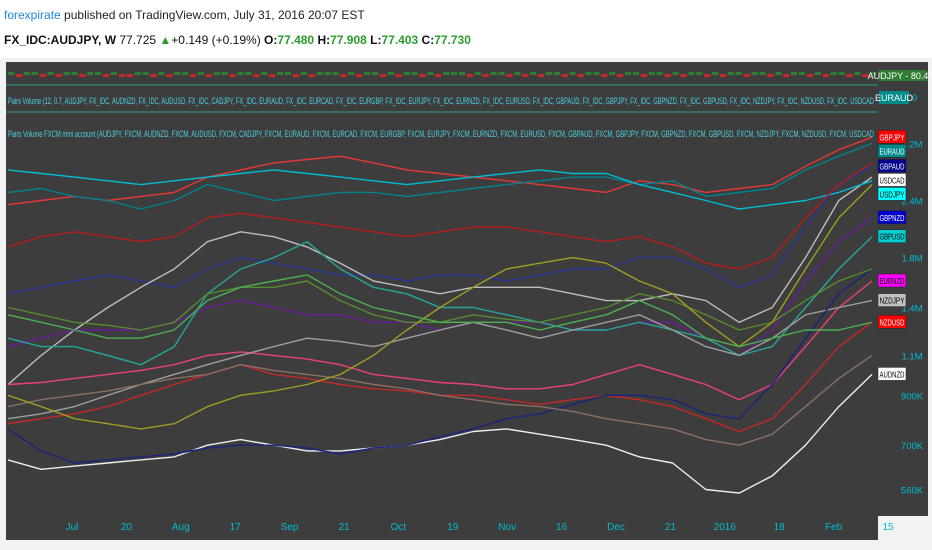 The image size is (932, 550). I want to click on time-scale, so click(442, 528).